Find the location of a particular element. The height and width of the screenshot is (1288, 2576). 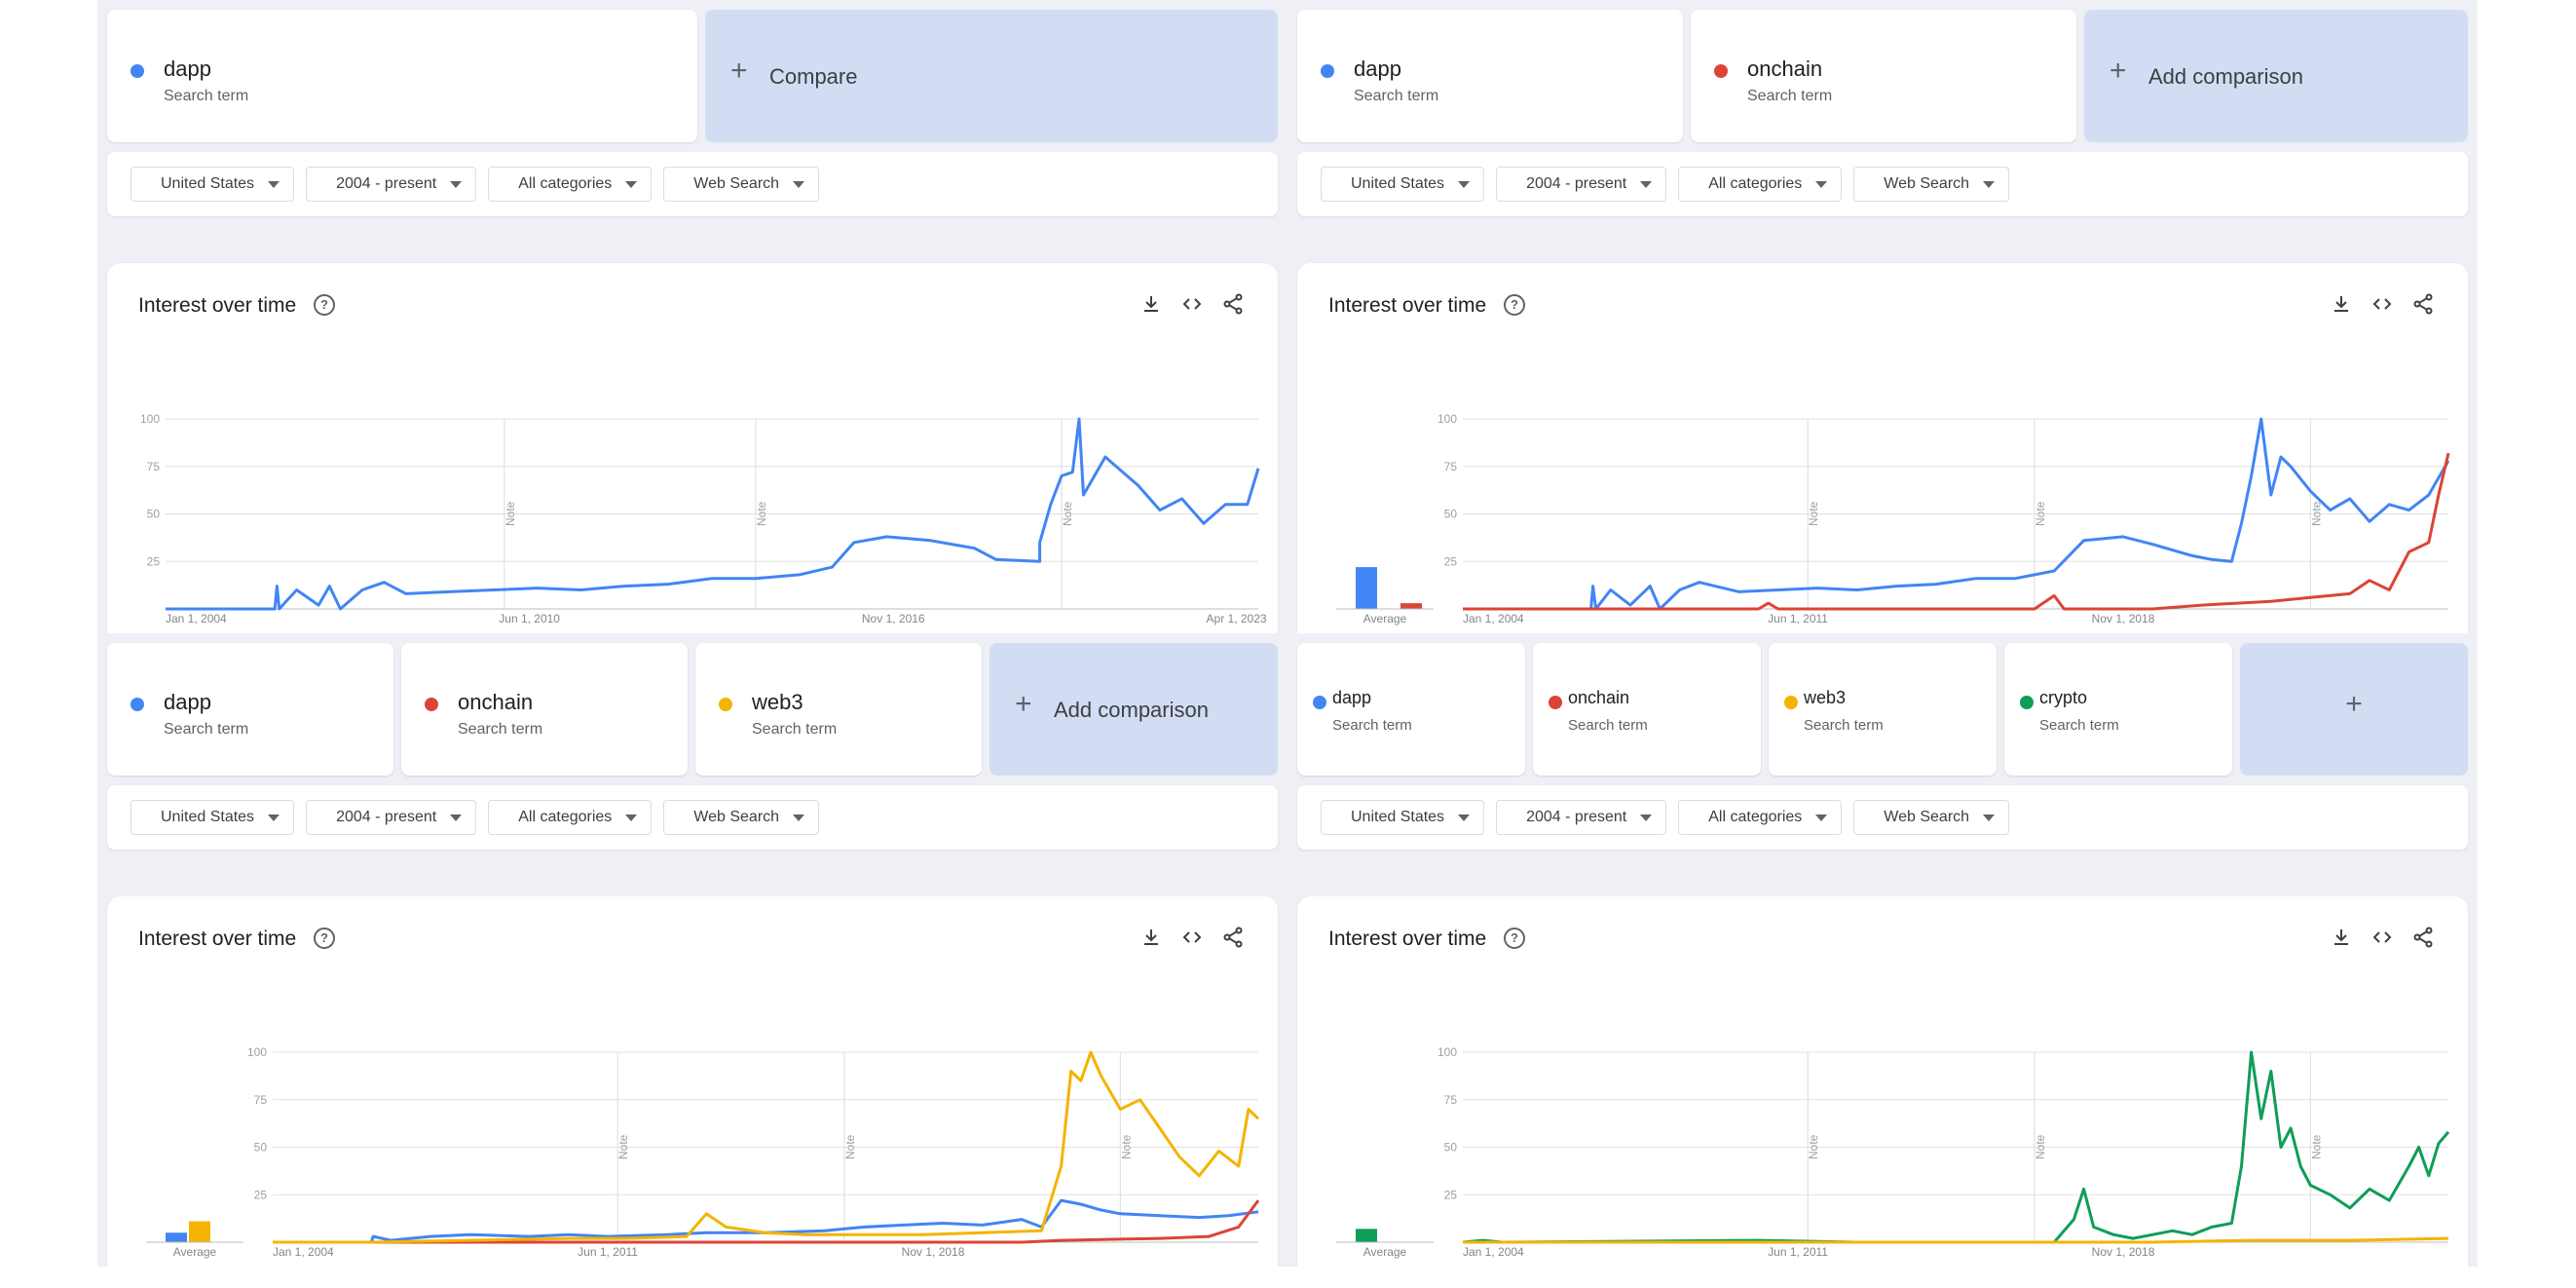

series-line-dapp is located at coordinates (1956, 514).